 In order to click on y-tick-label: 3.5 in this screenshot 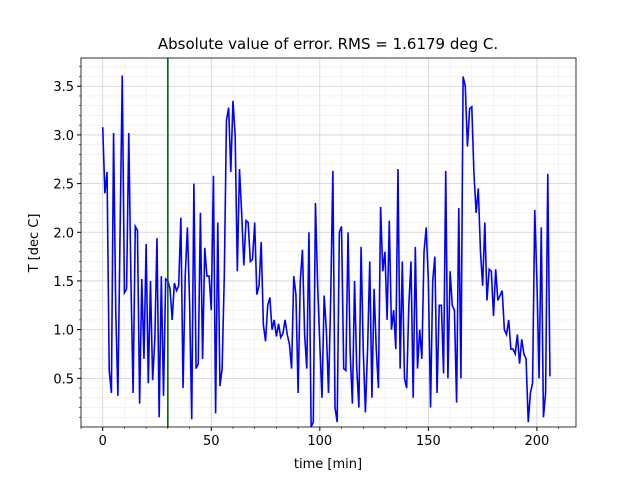, I will do `click(63, 87)`.